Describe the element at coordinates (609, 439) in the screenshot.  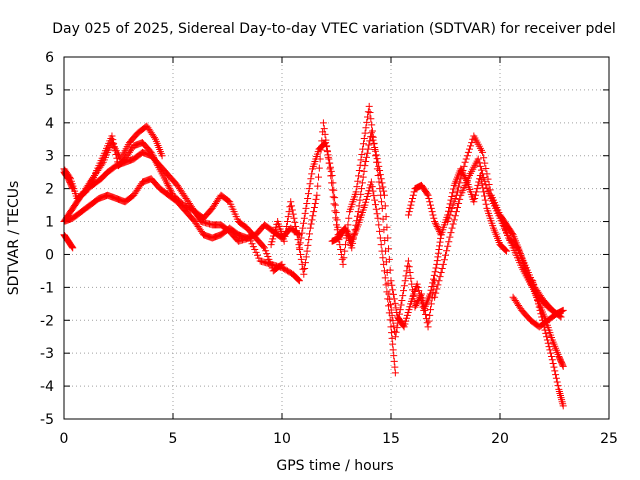
I see `x-tick-label: 25` at that location.